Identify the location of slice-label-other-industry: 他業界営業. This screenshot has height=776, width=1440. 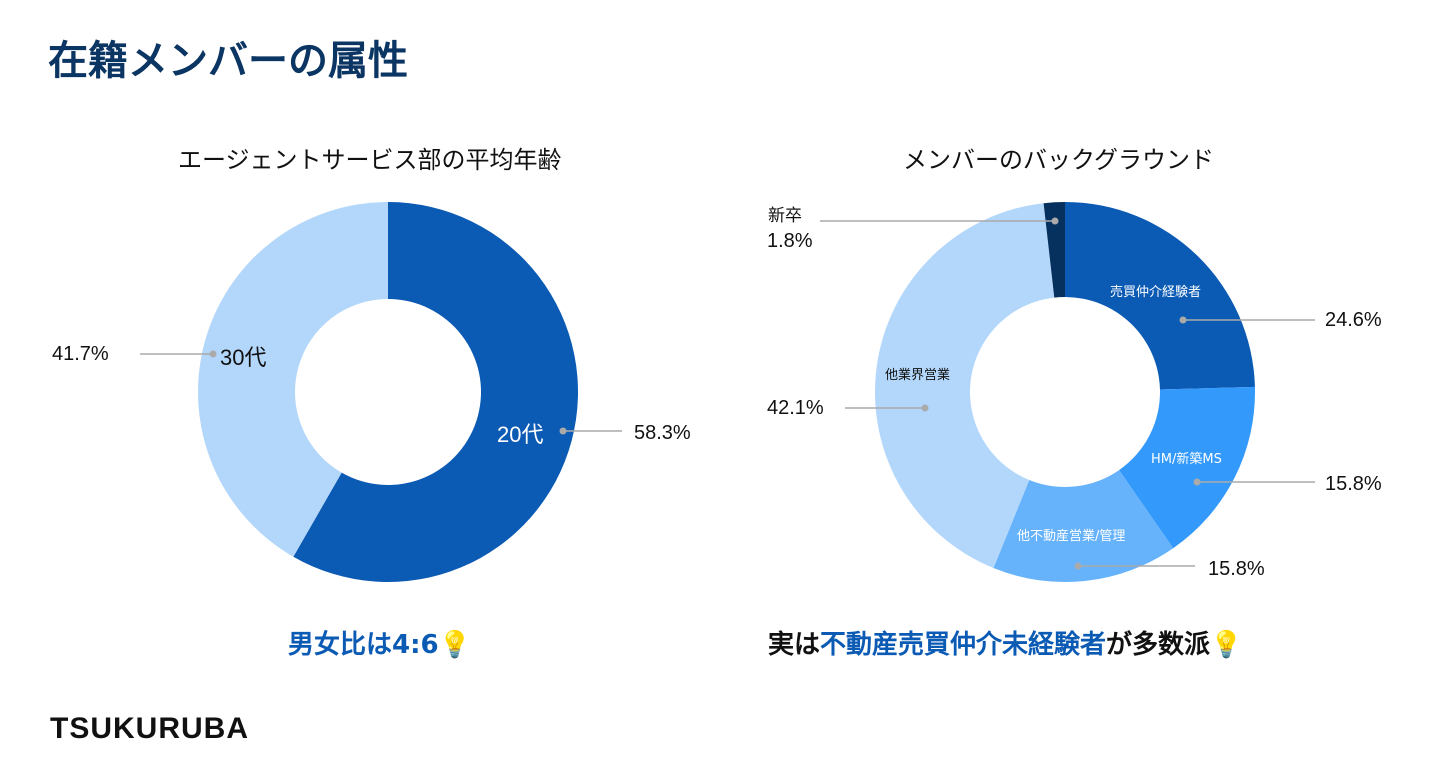
(918, 375).